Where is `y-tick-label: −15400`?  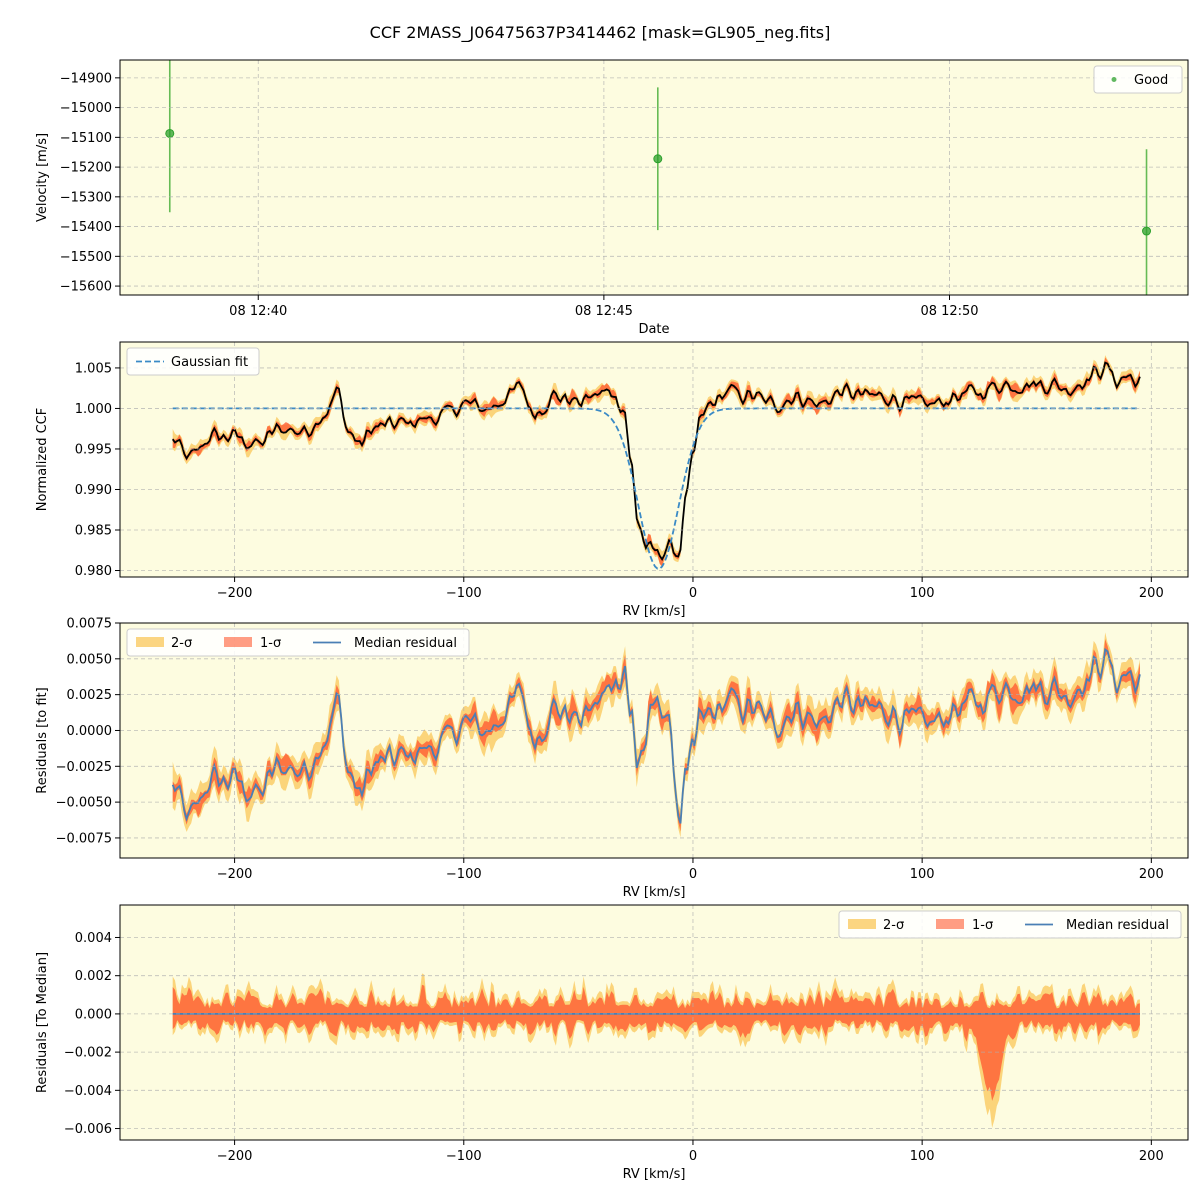
y-tick-label: −15400 is located at coordinates (86, 227).